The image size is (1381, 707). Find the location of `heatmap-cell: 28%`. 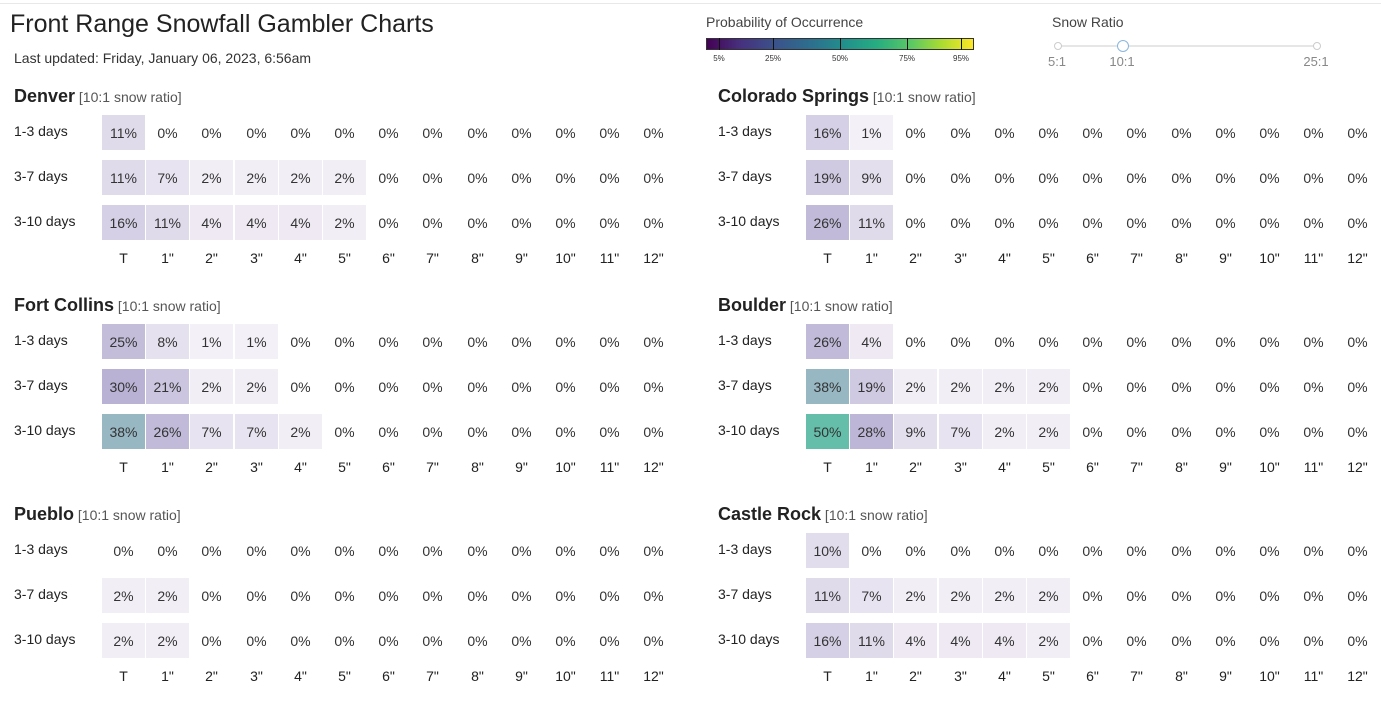

heatmap-cell: 28% is located at coordinates (871, 431).